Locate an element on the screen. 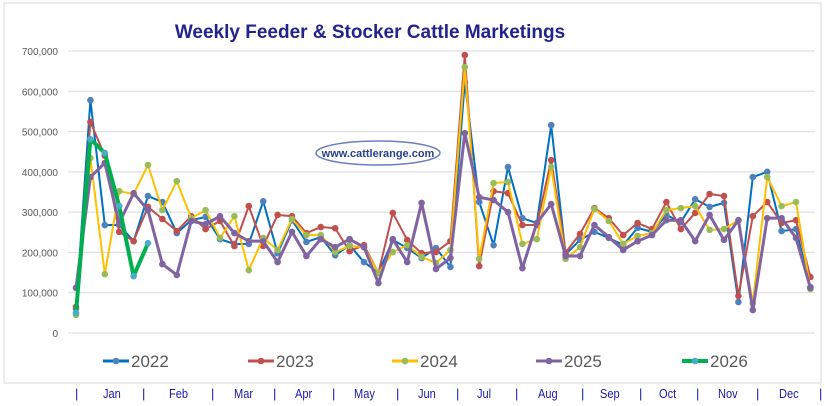  legend-item-2022: 2022 is located at coordinates (136, 361).